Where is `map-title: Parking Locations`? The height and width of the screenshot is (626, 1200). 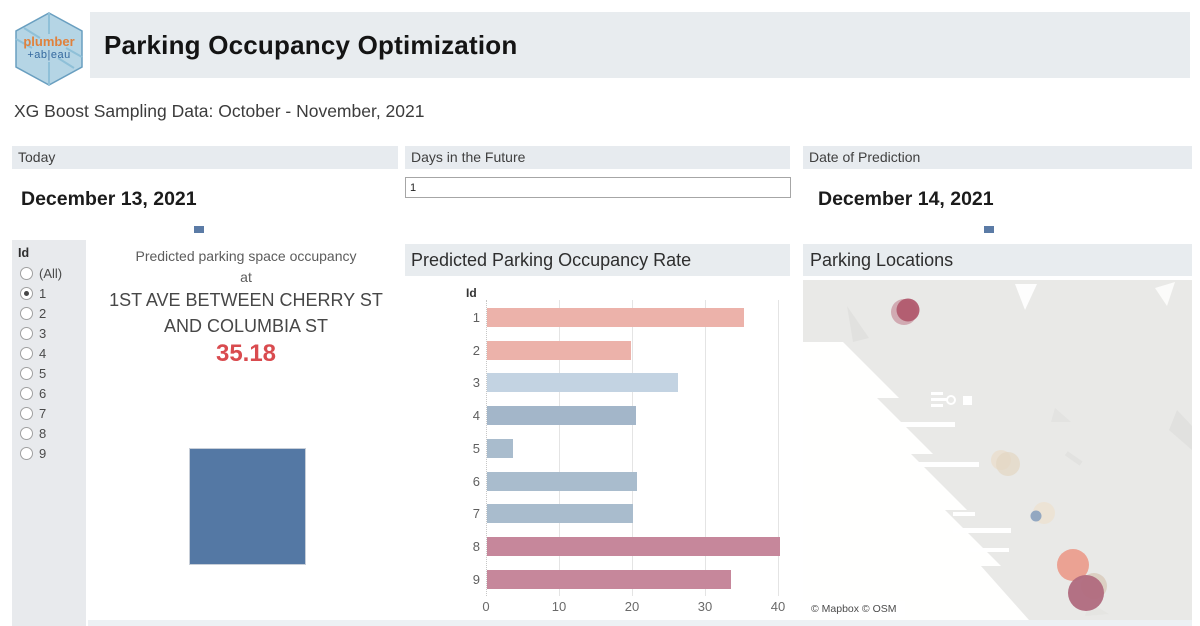
map-title: Parking Locations is located at coordinates (997, 260).